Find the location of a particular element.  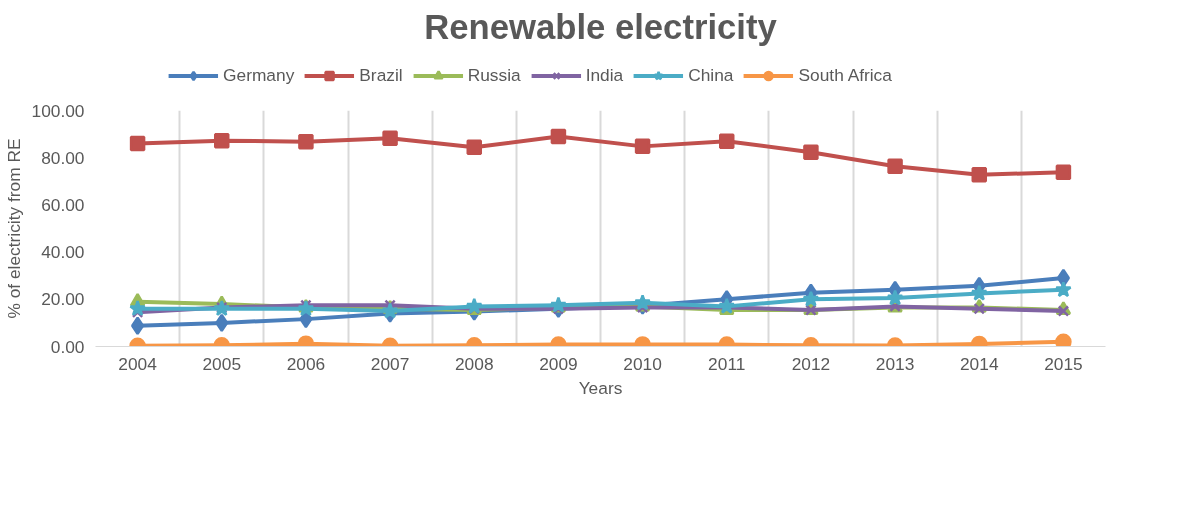

chart-title: Renewable electricity is located at coordinates (601, 26).